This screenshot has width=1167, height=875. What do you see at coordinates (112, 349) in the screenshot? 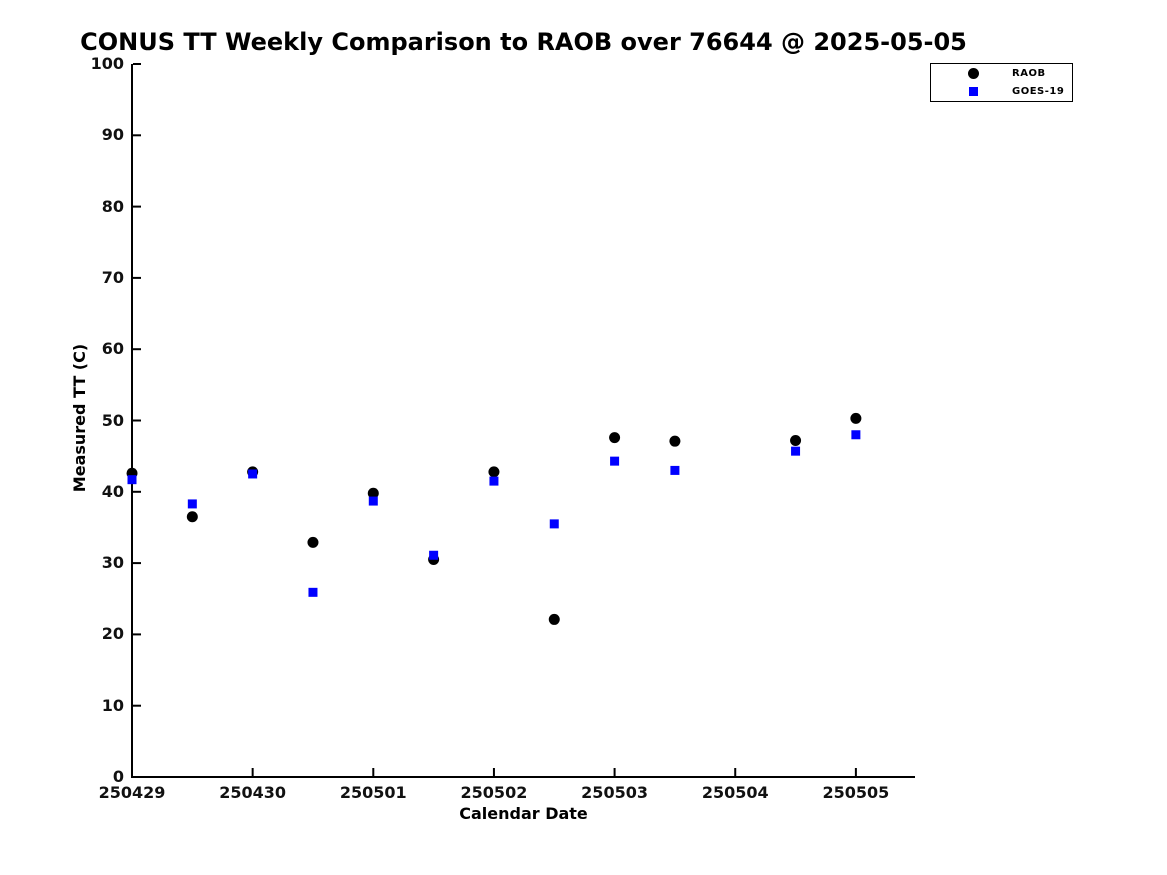
I see `y-tick-label: 60` at bounding box center [112, 349].